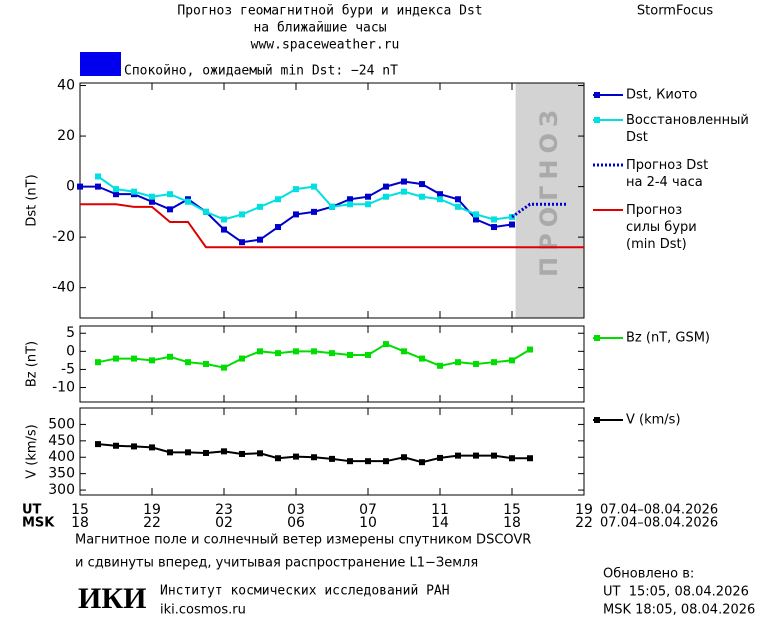 Image resolution: width=760 pixels, height=620 pixels. Describe the element at coordinates (653, 420) in the screenshot. I see `legend-label: V (km/s)` at that location.